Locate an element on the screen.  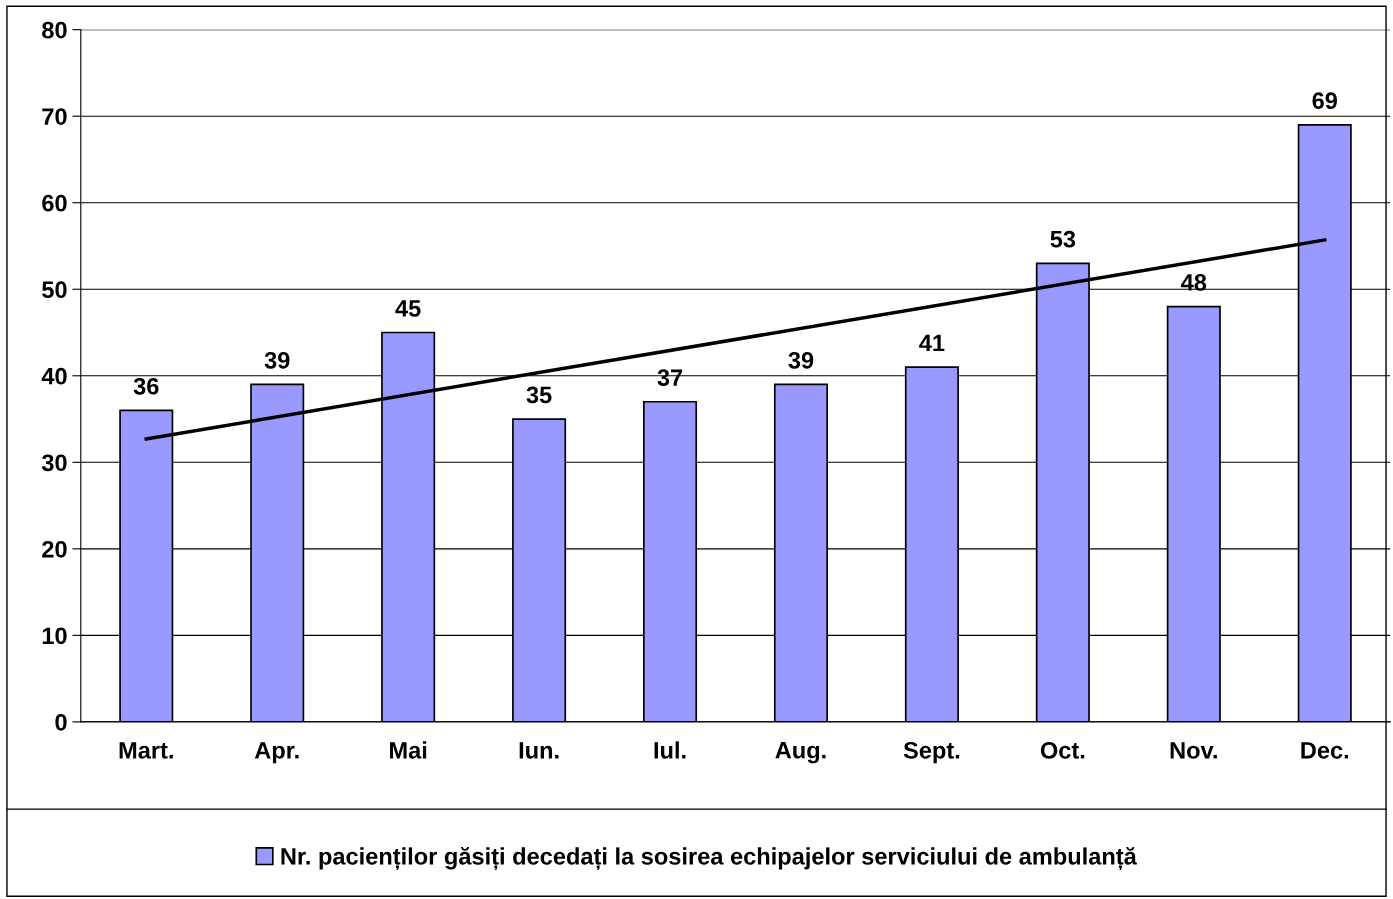
x-tick-label: Mai is located at coordinates (408, 750).